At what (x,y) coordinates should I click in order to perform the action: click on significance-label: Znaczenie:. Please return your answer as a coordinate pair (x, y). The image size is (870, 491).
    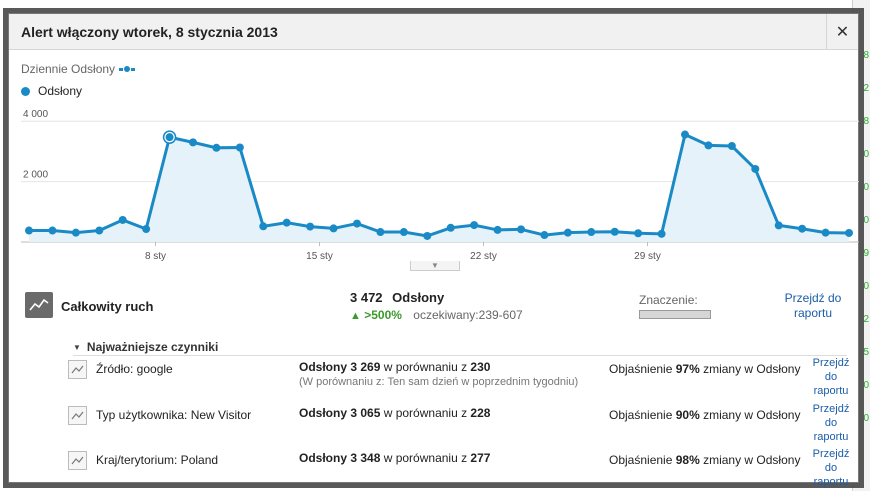
    Looking at the image, I should click on (668, 300).